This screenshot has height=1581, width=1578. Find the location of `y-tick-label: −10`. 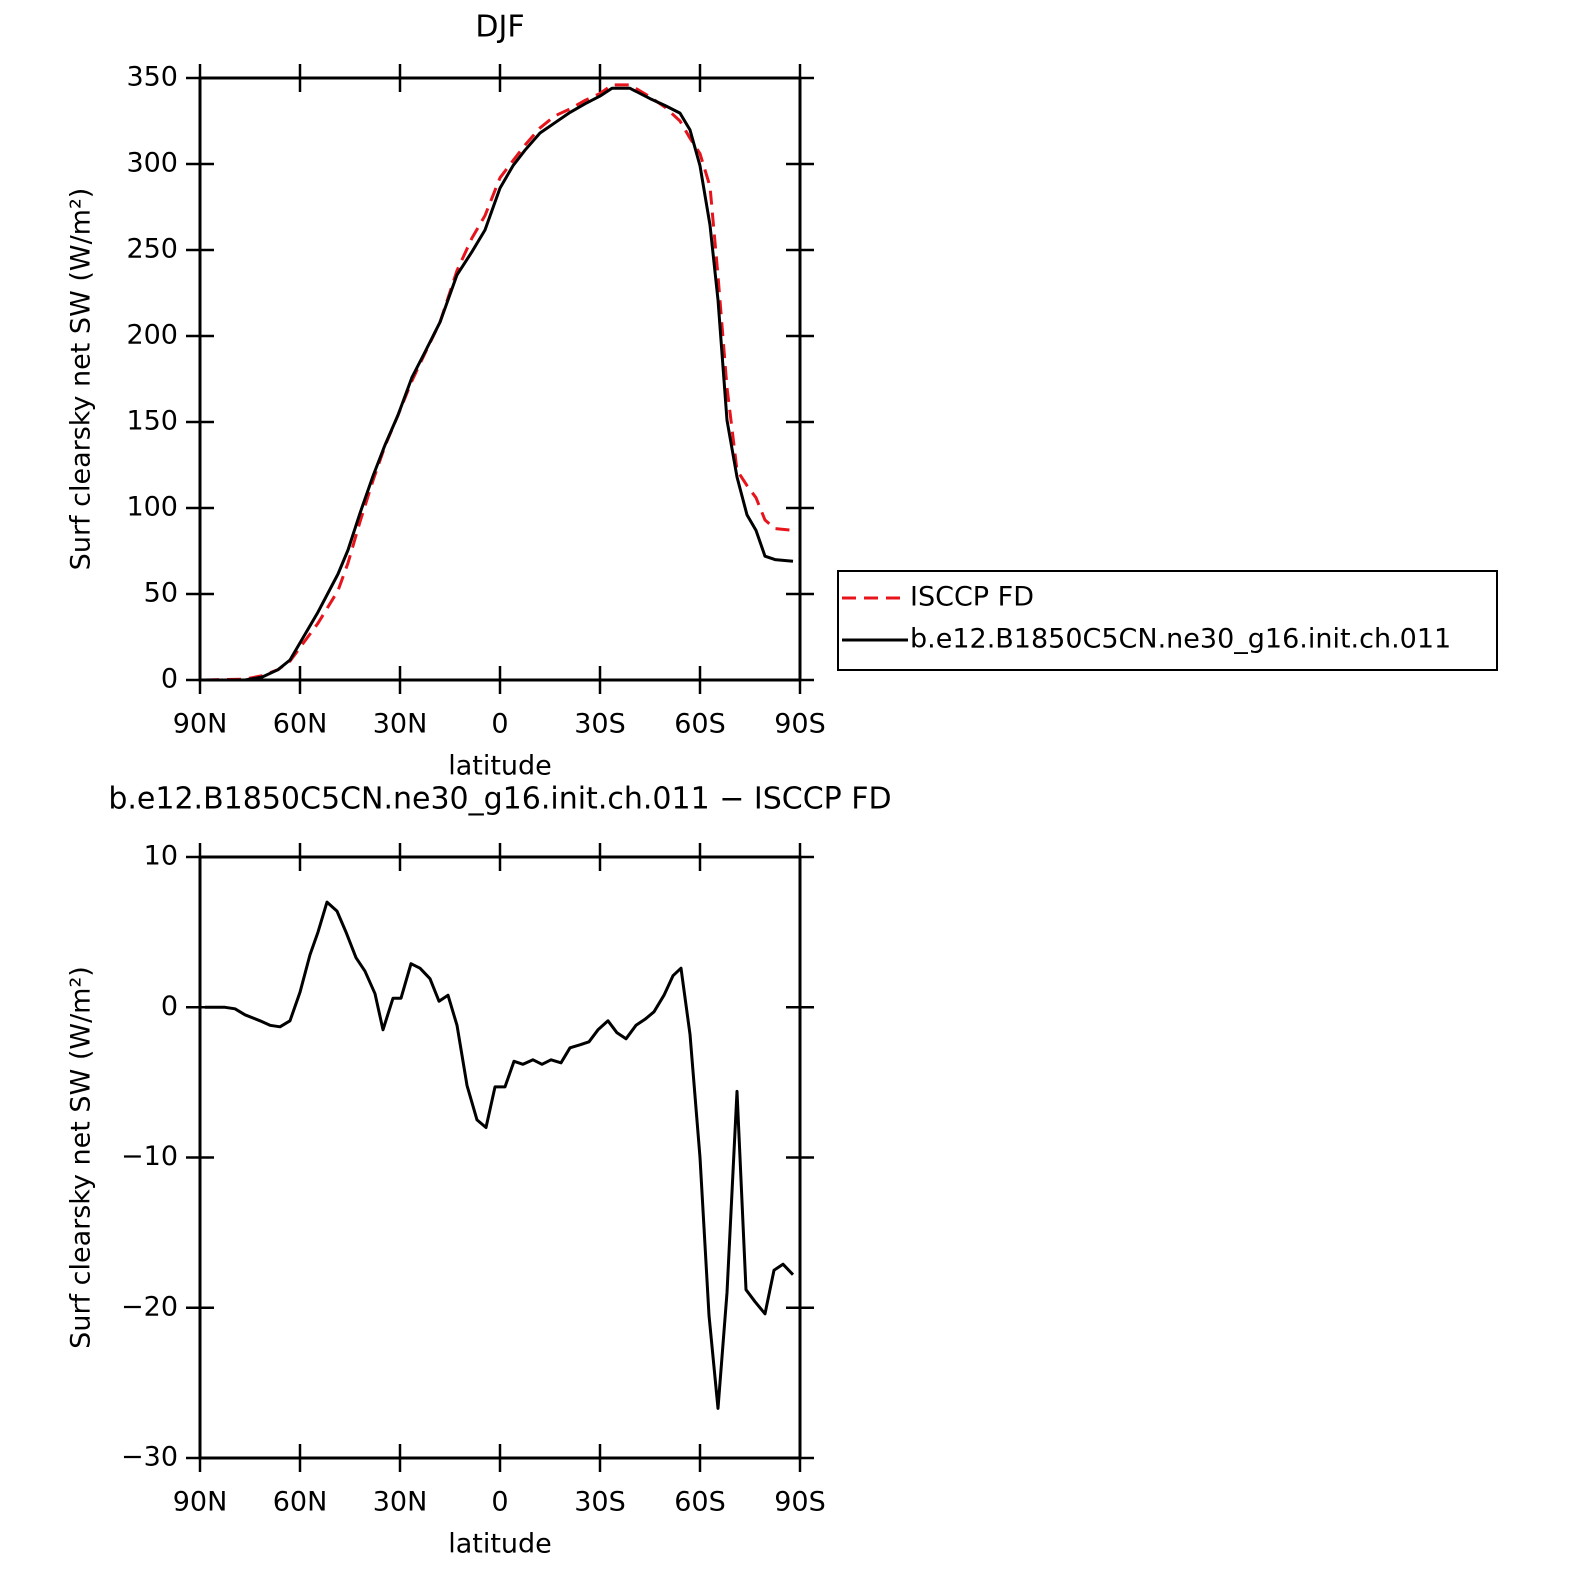

y-tick-label: −10 is located at coordinates (149, 1156).